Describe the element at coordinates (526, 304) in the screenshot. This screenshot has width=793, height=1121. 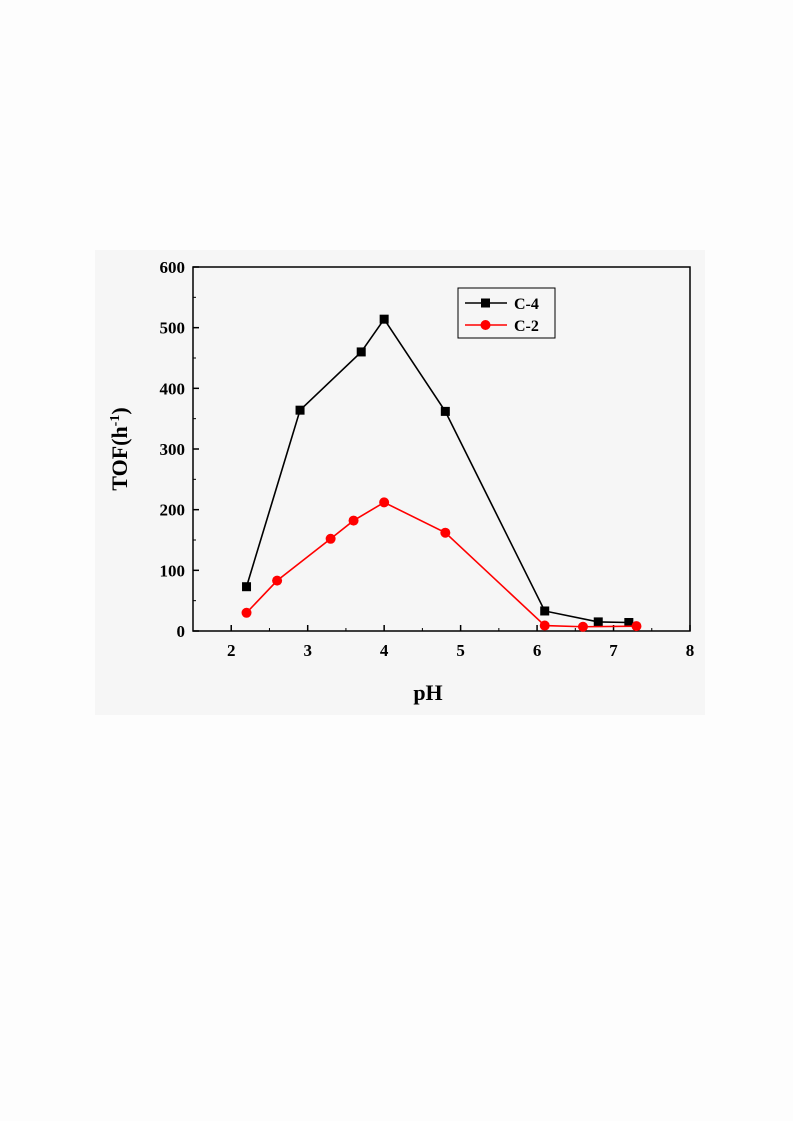
I see `legend-label-c4: C-4` at that location.